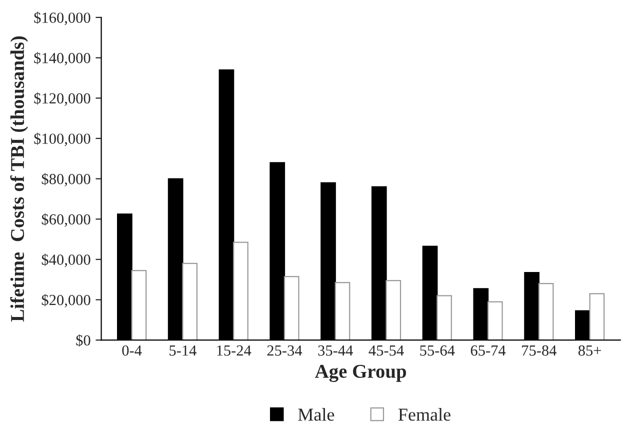 The height and width of the screenshot is (436, 633). What do you see at coordinates (316, 414) in the screenshot?
I see `legend-label: Male` at bounding box center [316, 414].